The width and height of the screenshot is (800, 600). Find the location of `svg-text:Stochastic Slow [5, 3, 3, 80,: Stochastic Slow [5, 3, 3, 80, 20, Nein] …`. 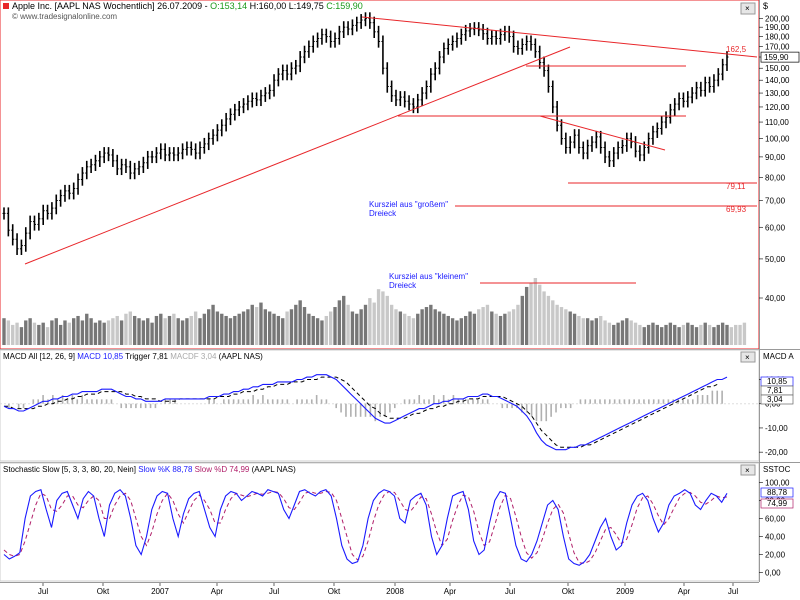

svg-text:Stochastic Slow [5, 3, 3, 80,: Stochastic Slow [5, 3, 3, 80, 20, Nein] … is located at coordinates (149, 469).